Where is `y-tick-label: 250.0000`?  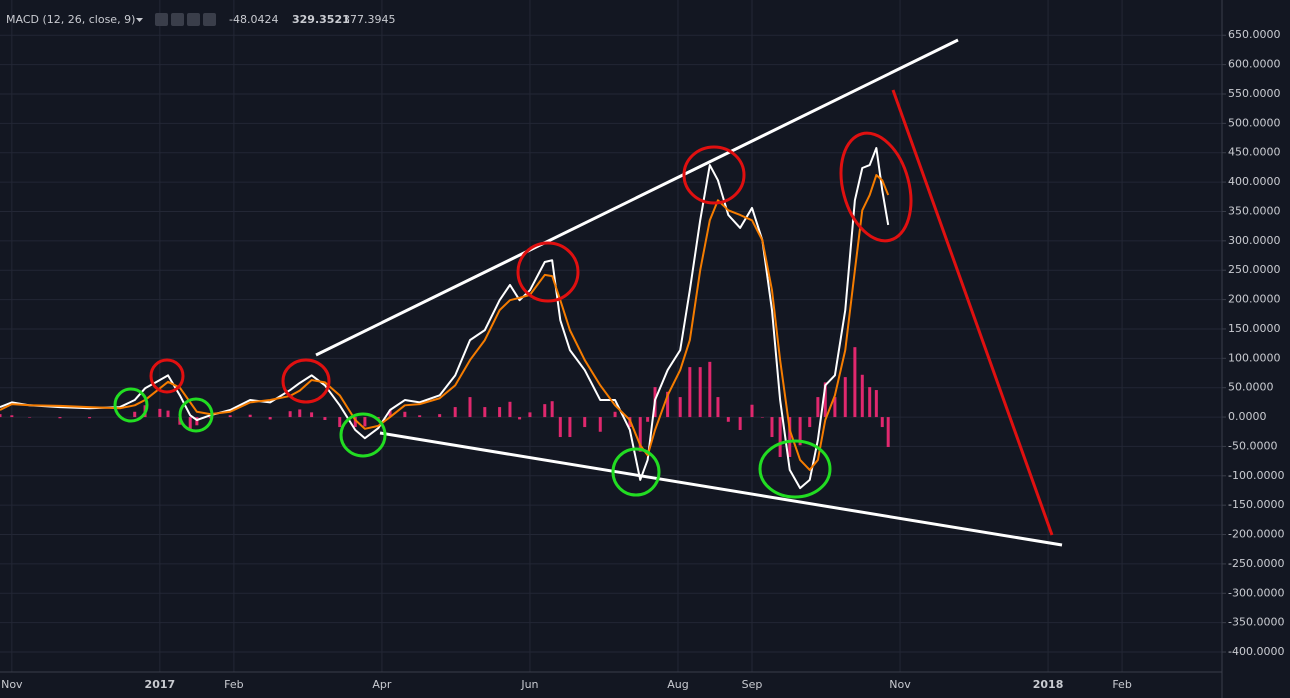
y-tick-label: 250.0000 is located at coordinates (1254, 269).